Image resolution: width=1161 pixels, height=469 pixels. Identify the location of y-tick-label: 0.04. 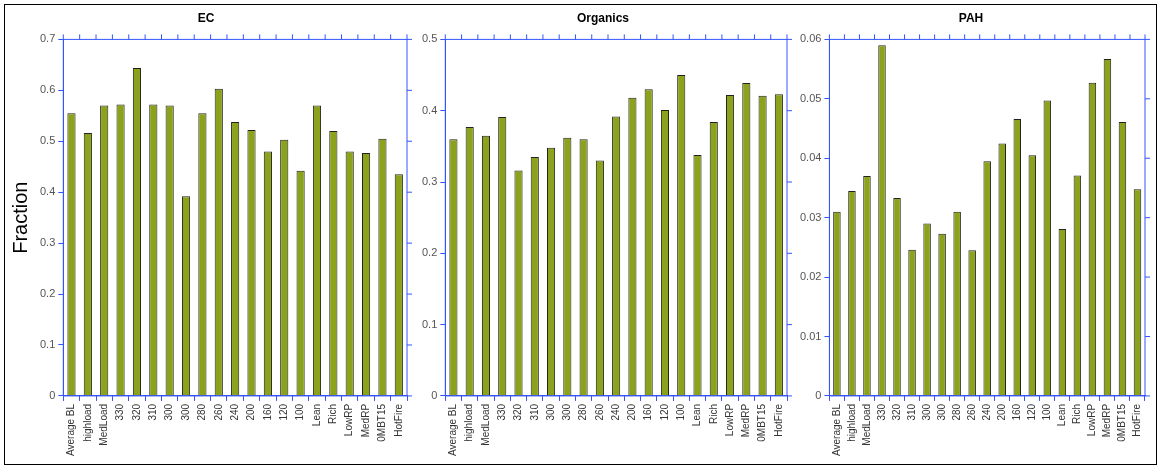
(810, 157).